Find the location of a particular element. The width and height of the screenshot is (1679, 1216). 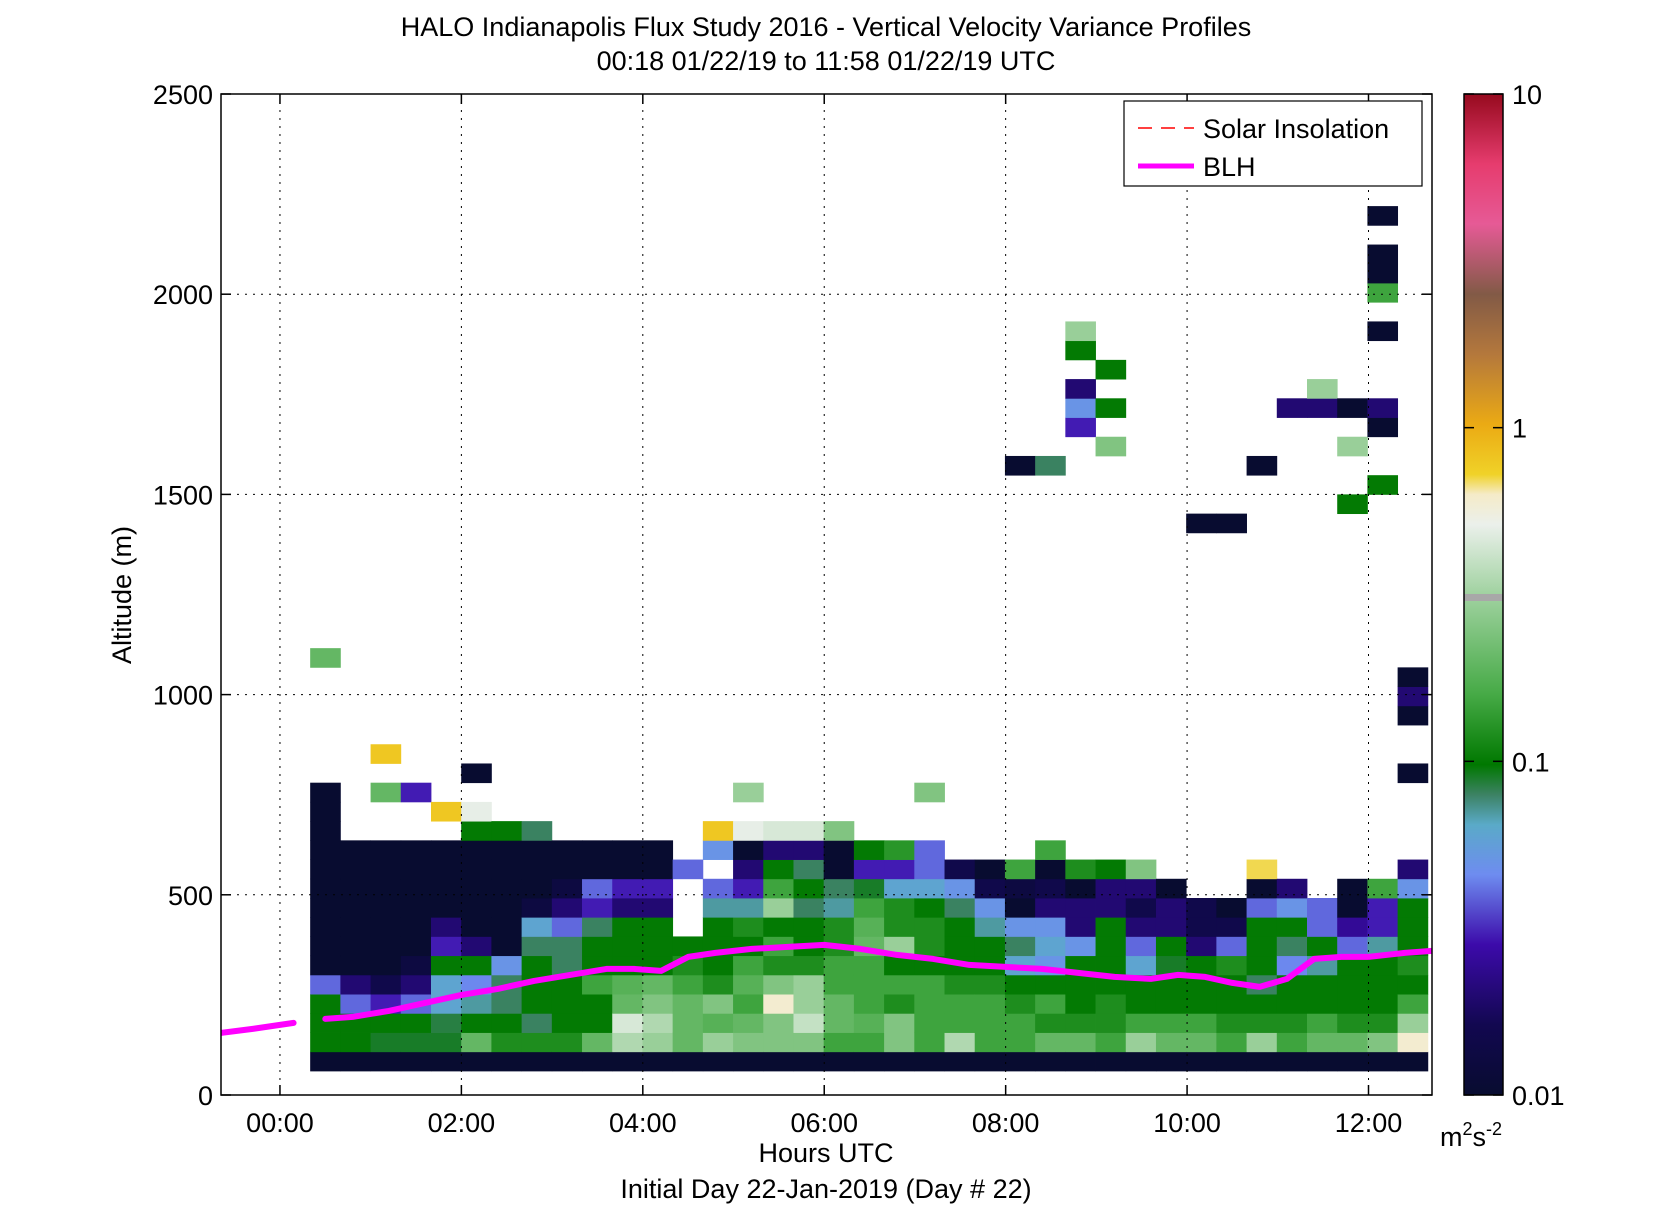

legend: Solar Insolation BLH is located at coordinates (1273, 143).